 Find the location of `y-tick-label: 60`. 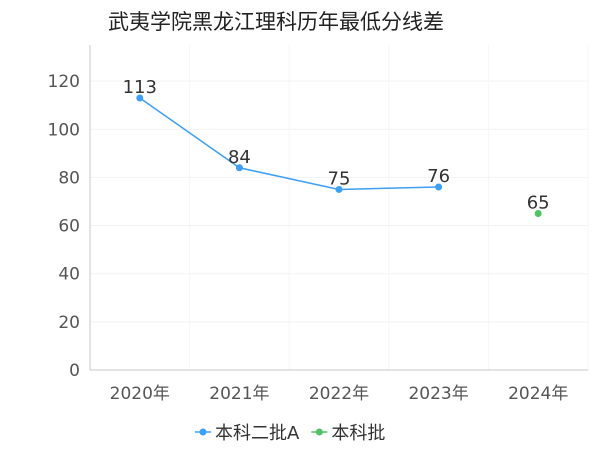

y-tick-label: 60 is located at coordinates (69, 227).